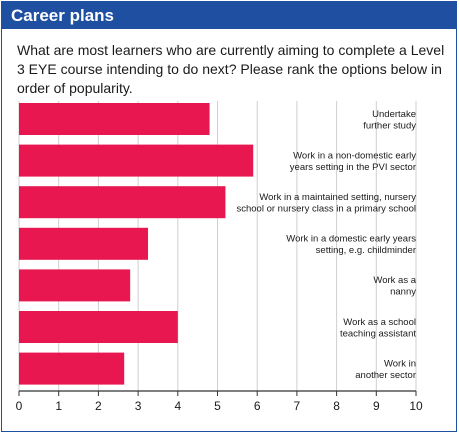 The width and height of the screenshot is (460, 435). Describe the element at coordinates (98, 406) in the screenshot. I see `x-tick-label: 2` at that location.